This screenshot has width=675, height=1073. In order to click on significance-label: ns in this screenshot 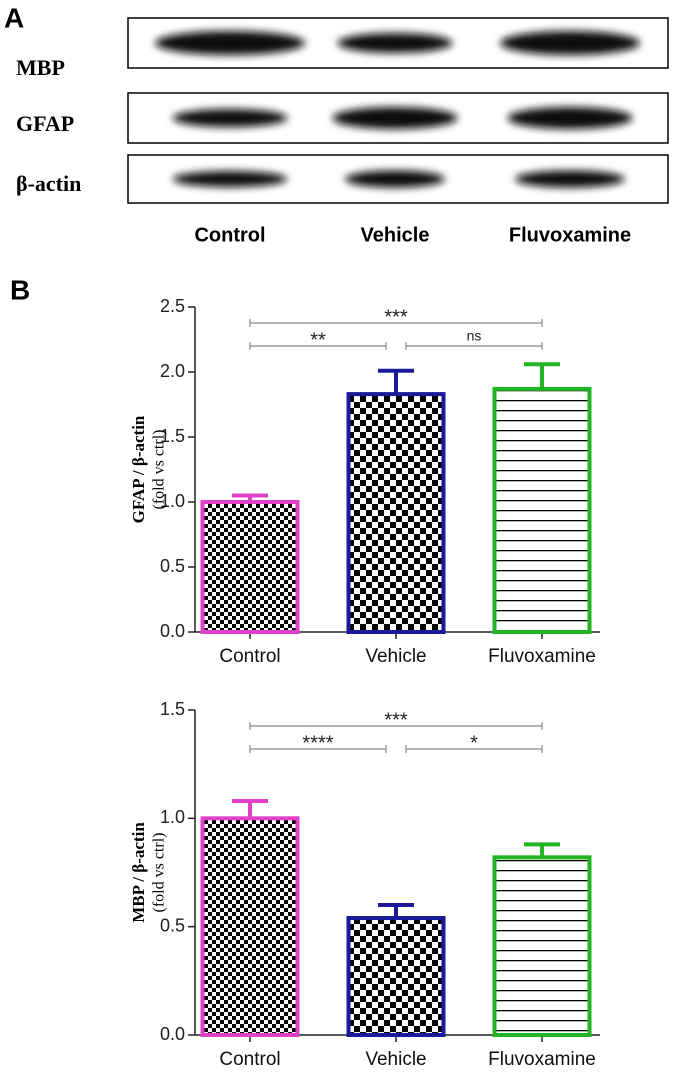, I will do `click(474, 336)`.